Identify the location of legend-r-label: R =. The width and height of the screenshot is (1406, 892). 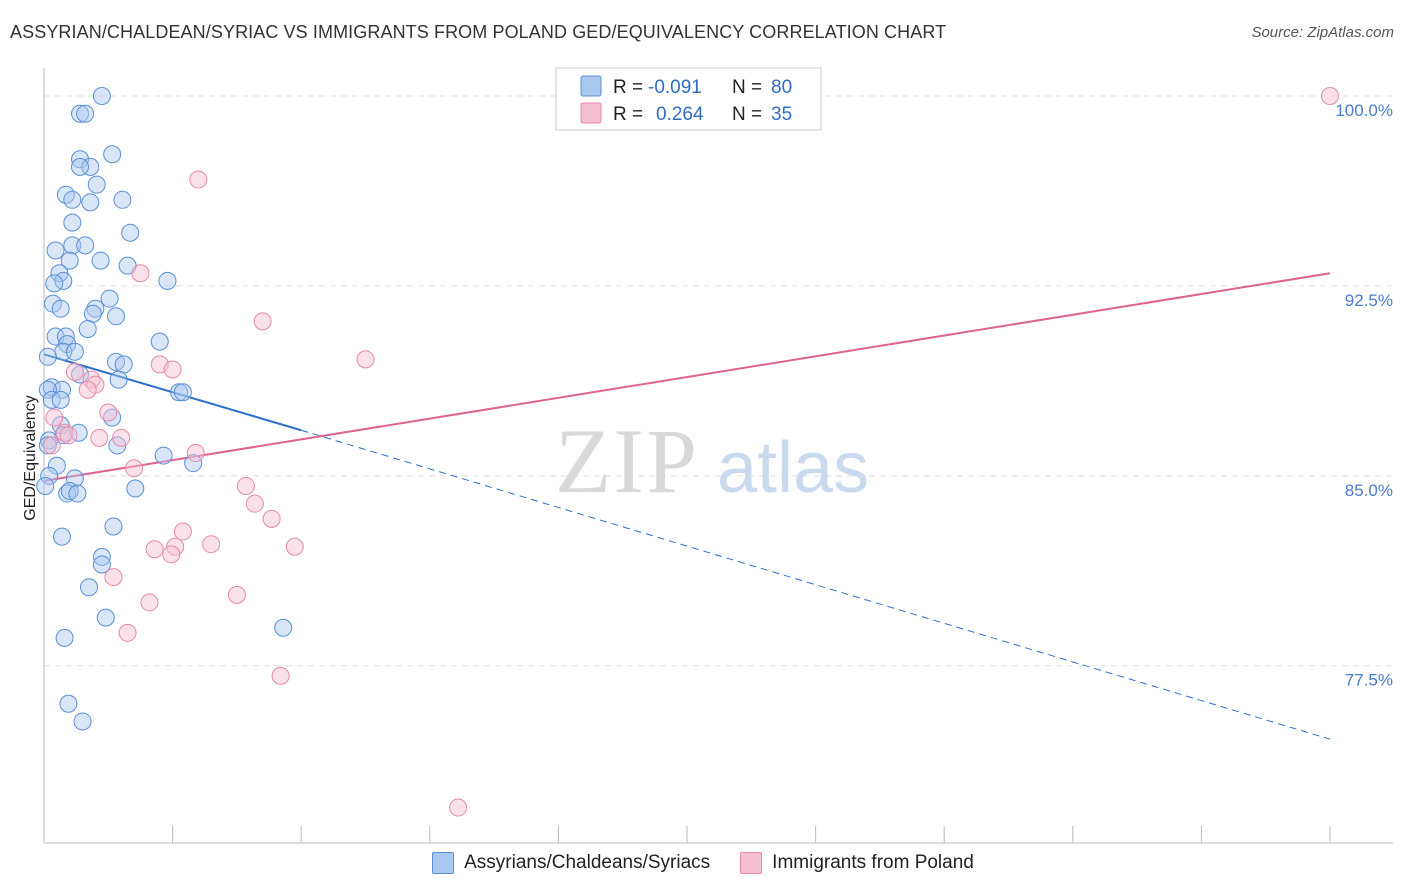
(628, 87).